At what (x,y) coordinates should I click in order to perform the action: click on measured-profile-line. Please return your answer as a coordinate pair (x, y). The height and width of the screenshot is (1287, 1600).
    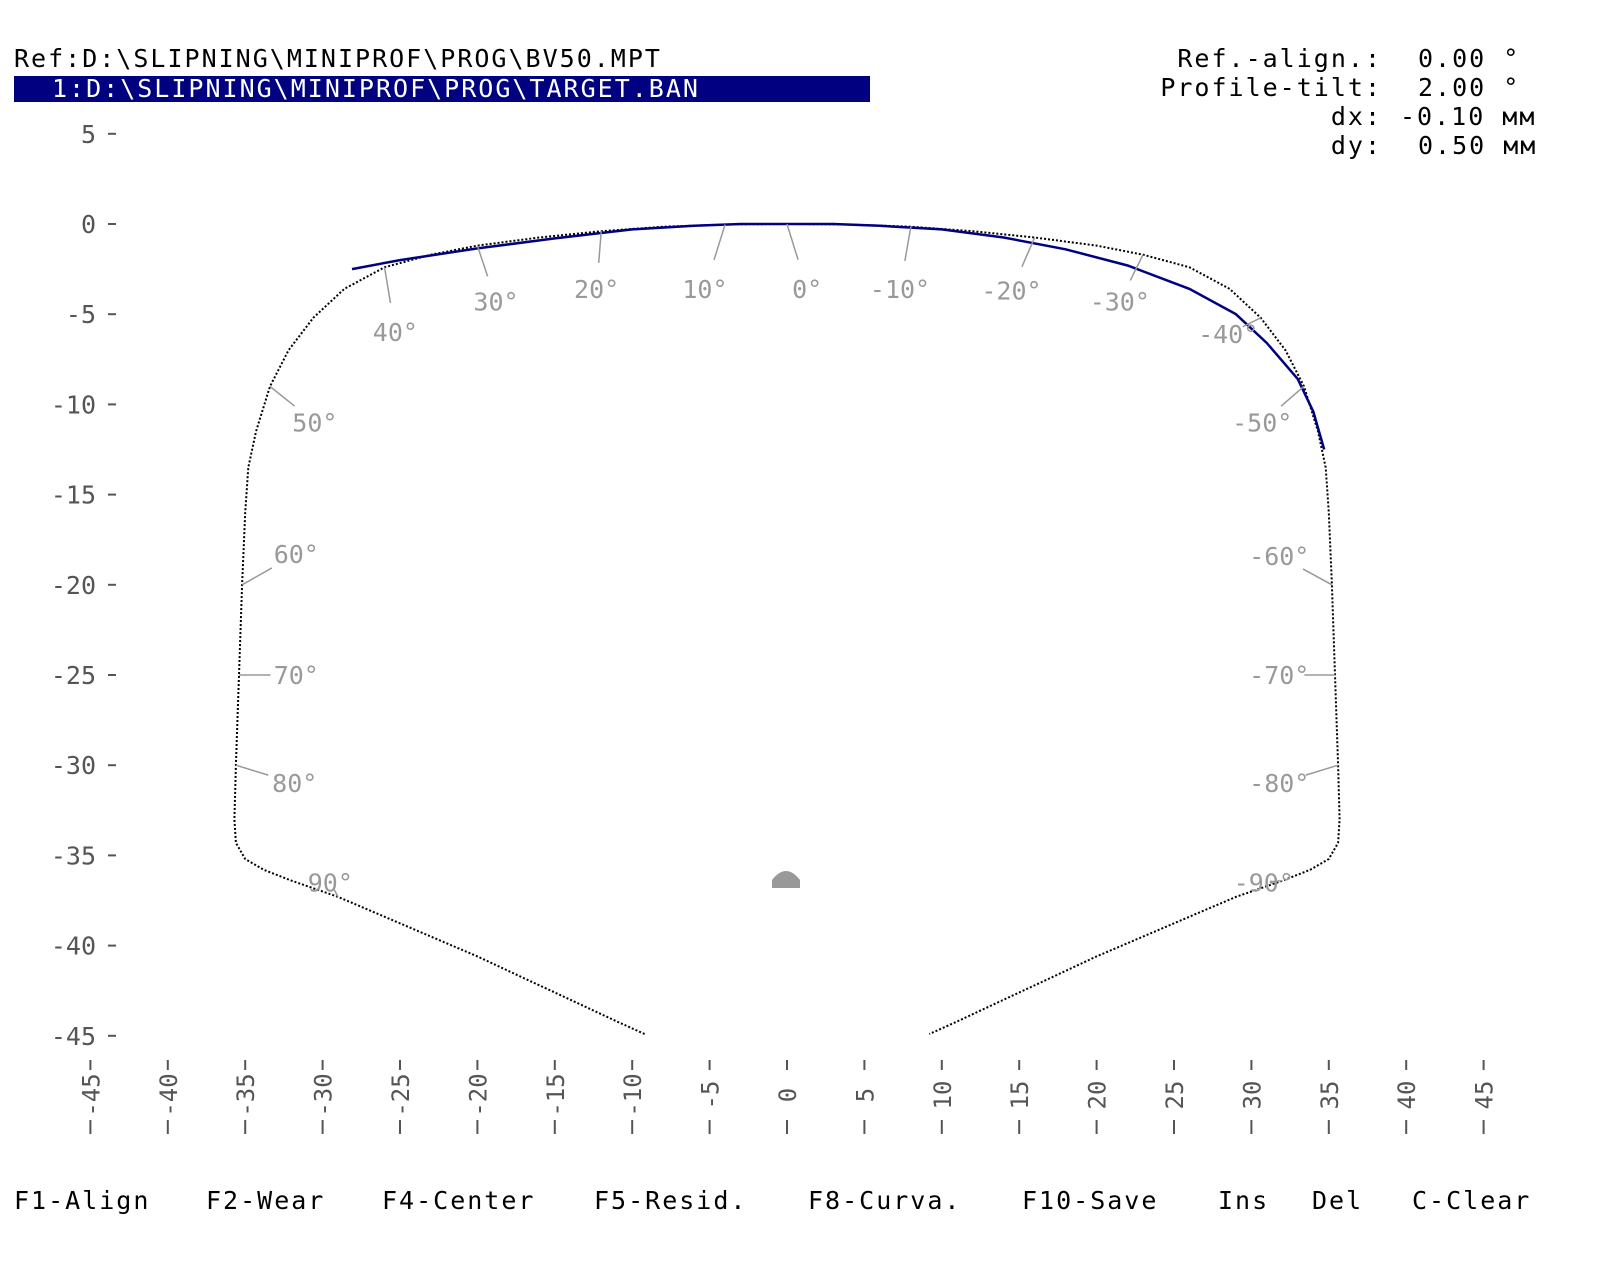
    Looking at the image, I should click on (838, 336).